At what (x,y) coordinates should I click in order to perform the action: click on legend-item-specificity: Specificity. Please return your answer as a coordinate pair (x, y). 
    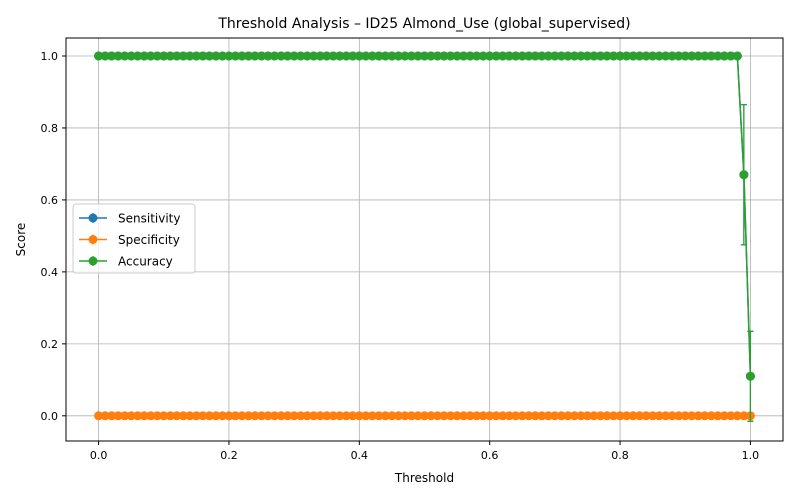
    Looking at the image, I should click on (129, 240).